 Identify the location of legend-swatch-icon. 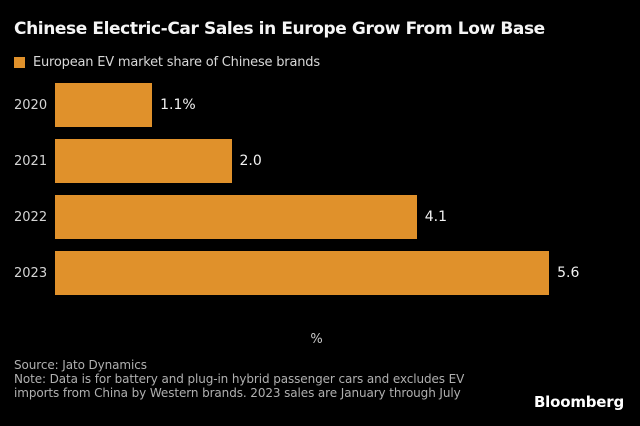
(19, 62).